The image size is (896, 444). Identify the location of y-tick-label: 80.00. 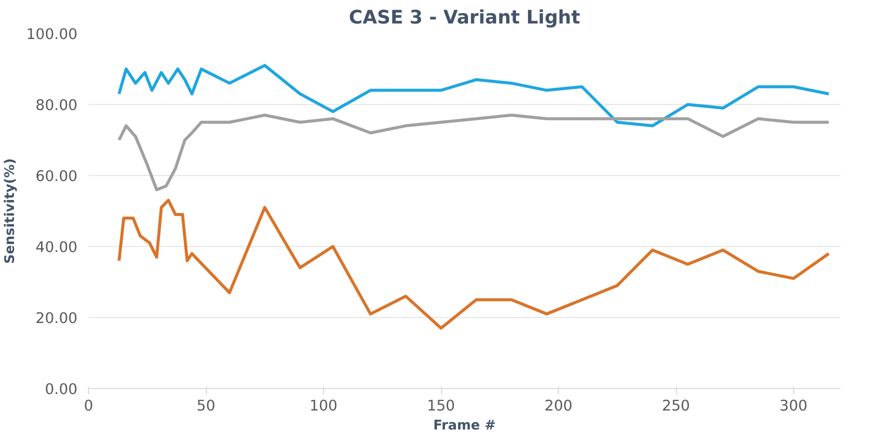
(57, 105).